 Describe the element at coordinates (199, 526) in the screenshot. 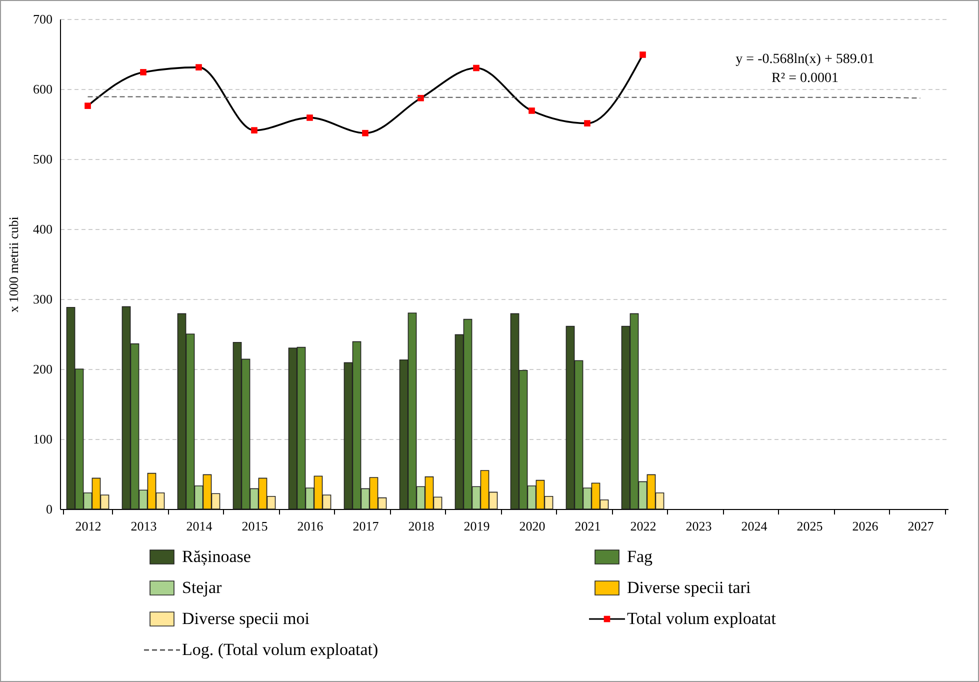

I see `x-tick-label: 2014` at that location.